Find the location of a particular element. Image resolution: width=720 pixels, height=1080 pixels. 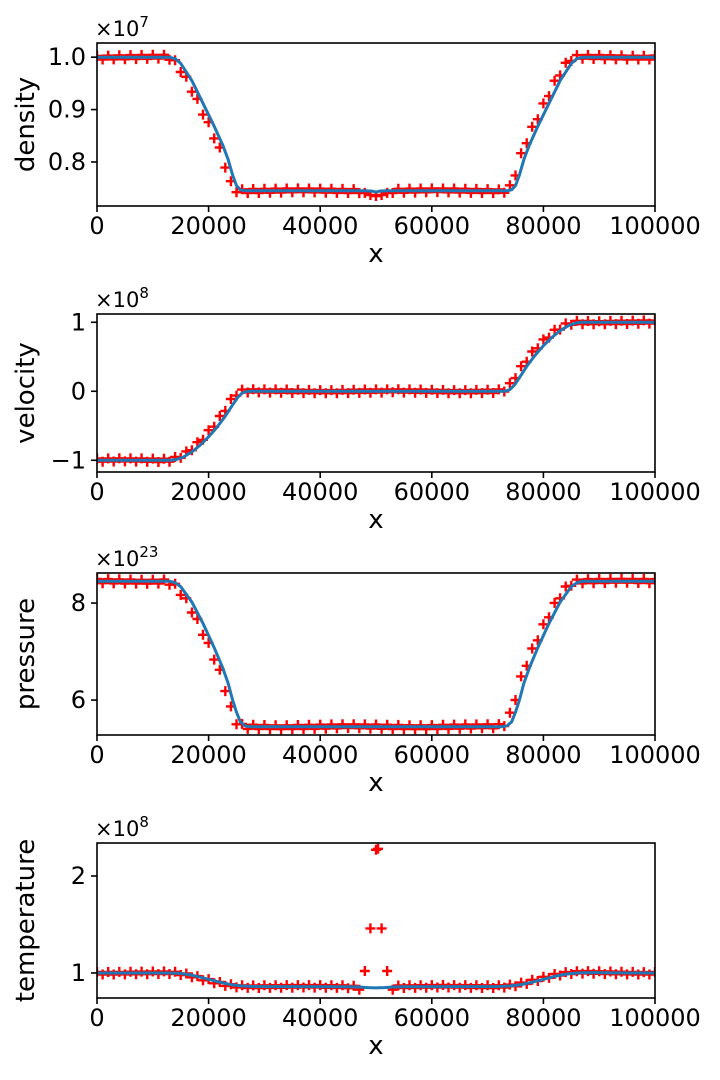

y-tick-label: −1 is located at coordinates (68, 460).